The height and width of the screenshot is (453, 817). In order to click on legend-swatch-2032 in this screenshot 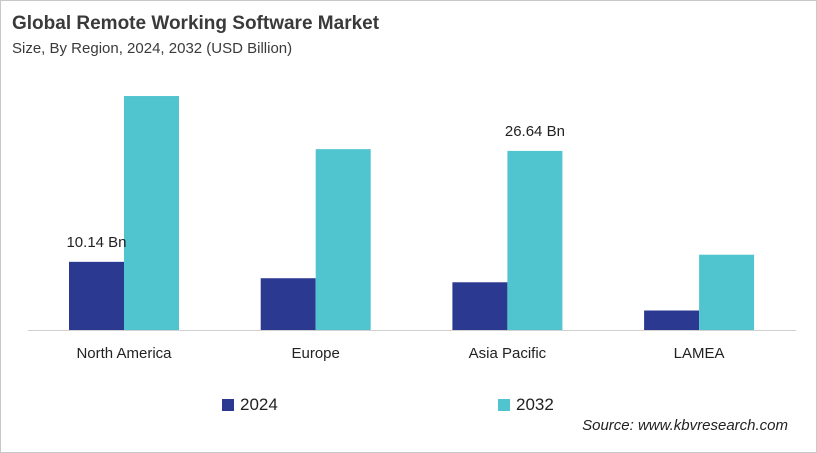, I will do `click(504, 405)`.